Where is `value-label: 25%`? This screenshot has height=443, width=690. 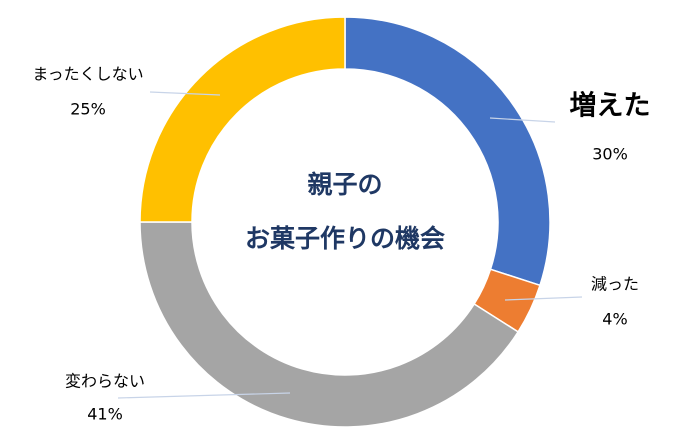 value-label: 25% is located at coordinates (88, 109).